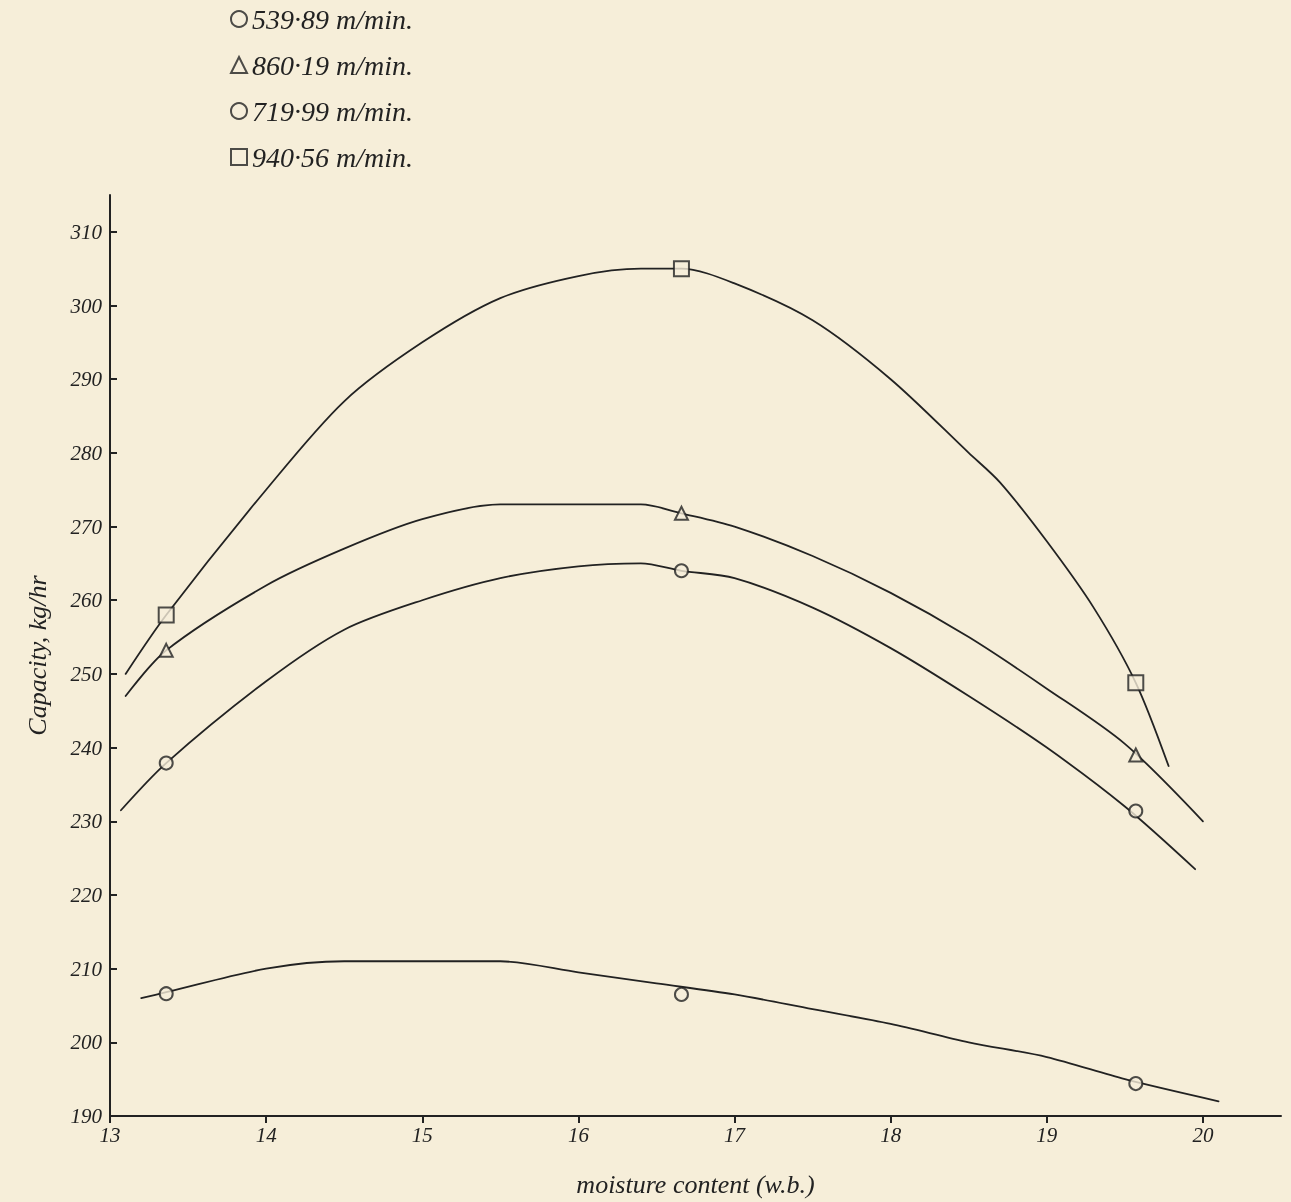  Describe the element at coordinates (86, 305) in the screenshot. I see `y-tick-label: 300` at that location.